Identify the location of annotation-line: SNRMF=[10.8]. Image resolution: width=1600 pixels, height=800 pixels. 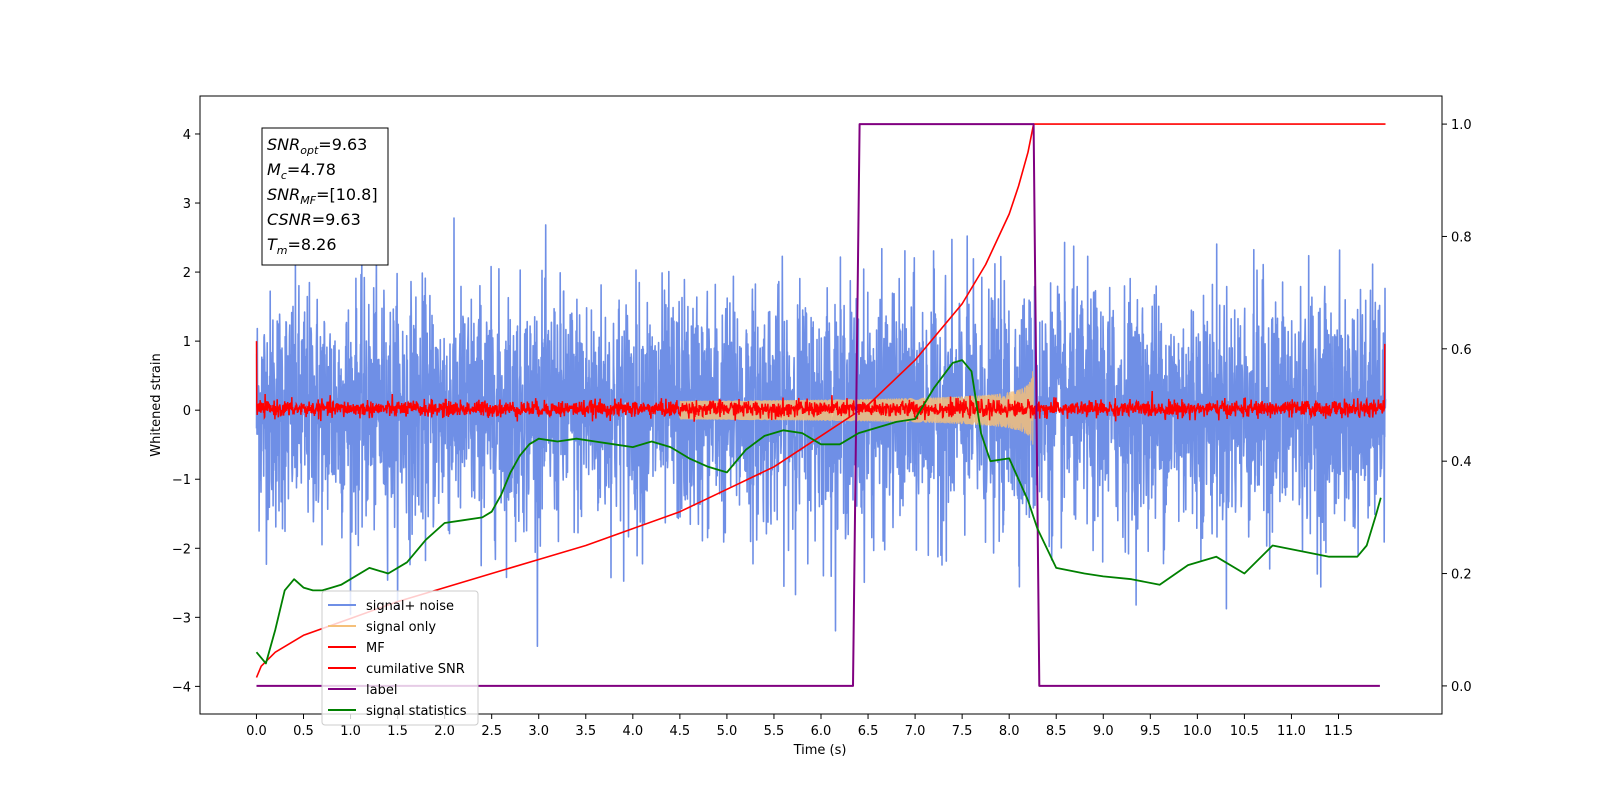
(322, 196).